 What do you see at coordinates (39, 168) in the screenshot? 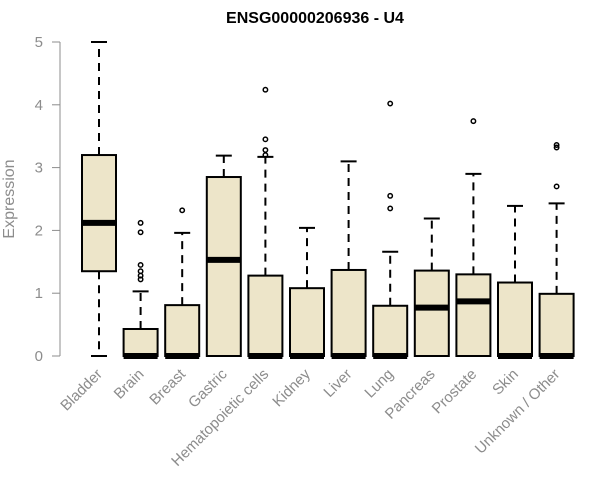
I see `y-tick-label: 3` at bounding box center [39, 168].